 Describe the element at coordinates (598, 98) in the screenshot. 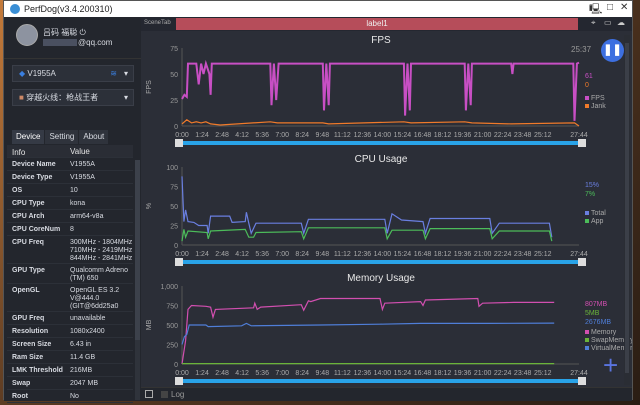

I see `legend-label: FPS` at that location.